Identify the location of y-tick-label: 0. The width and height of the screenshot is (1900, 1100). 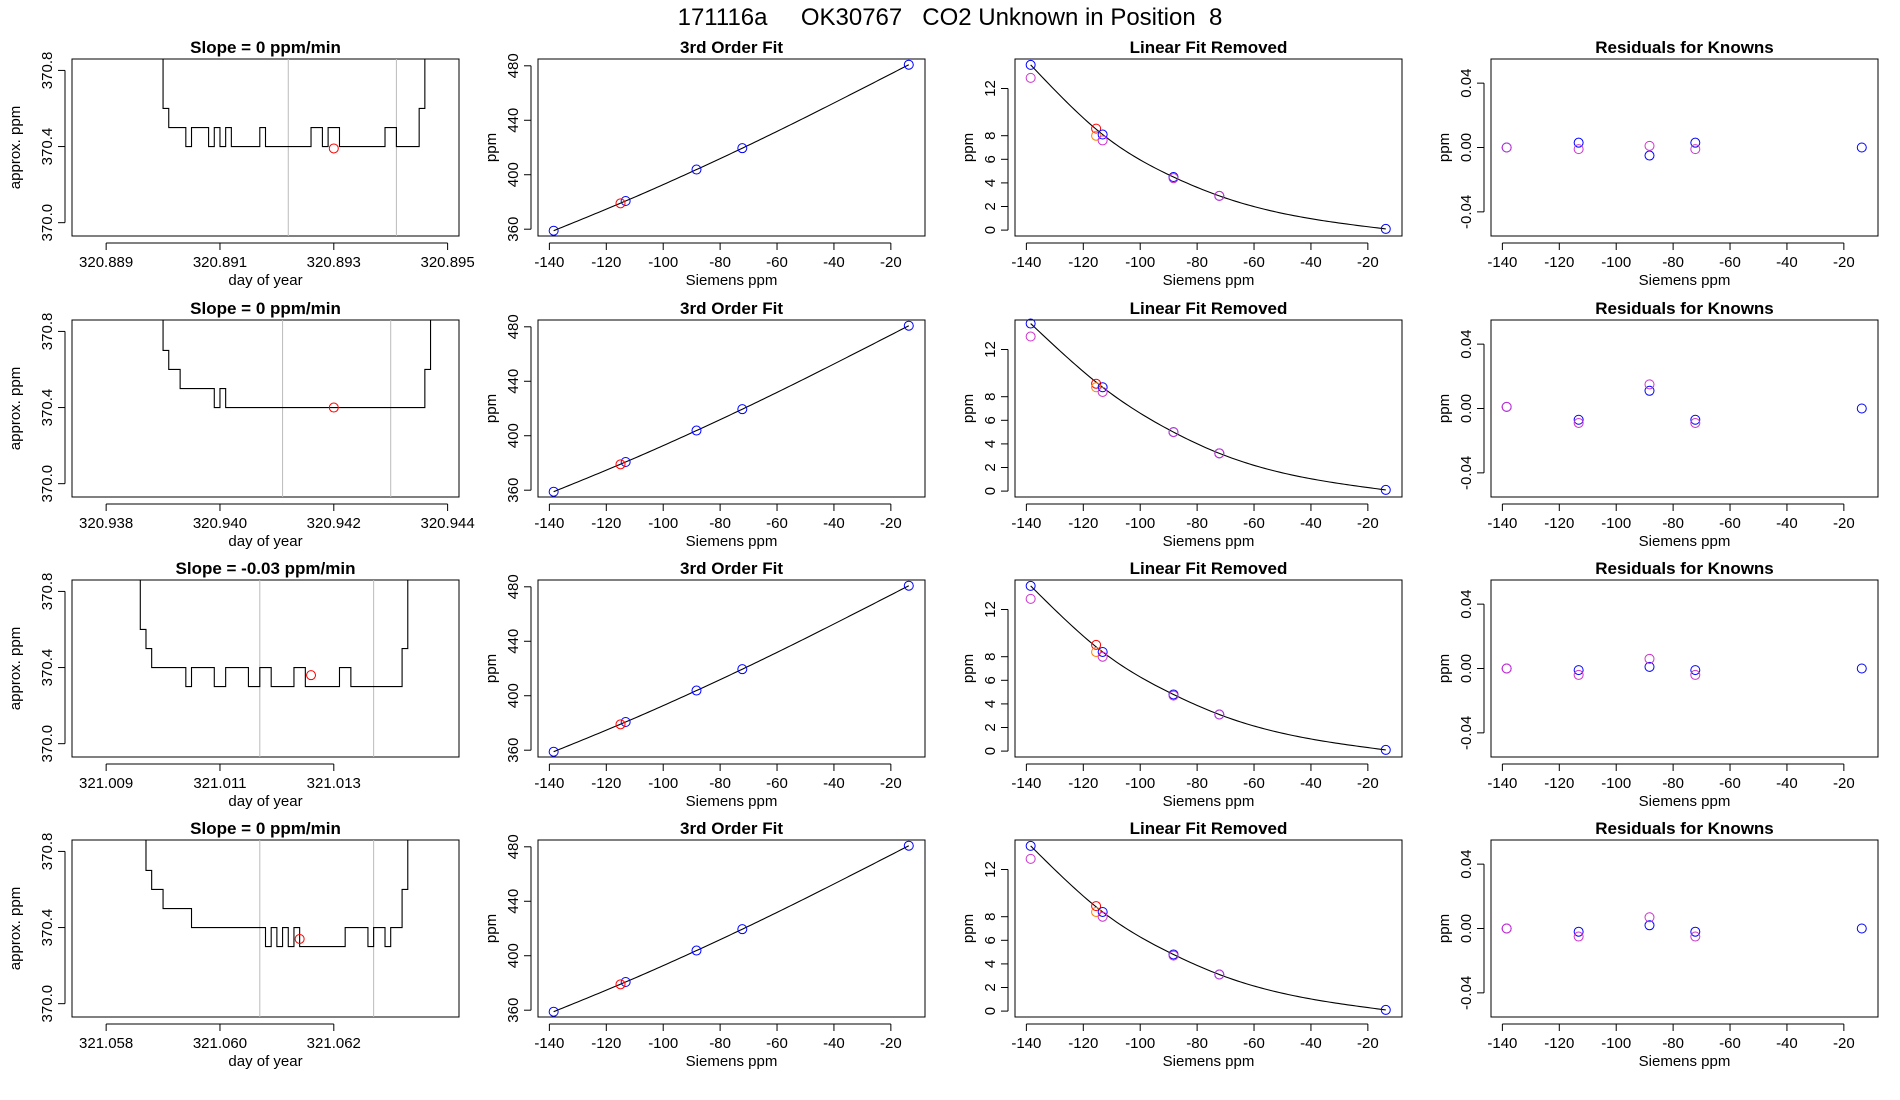
(990, 751).